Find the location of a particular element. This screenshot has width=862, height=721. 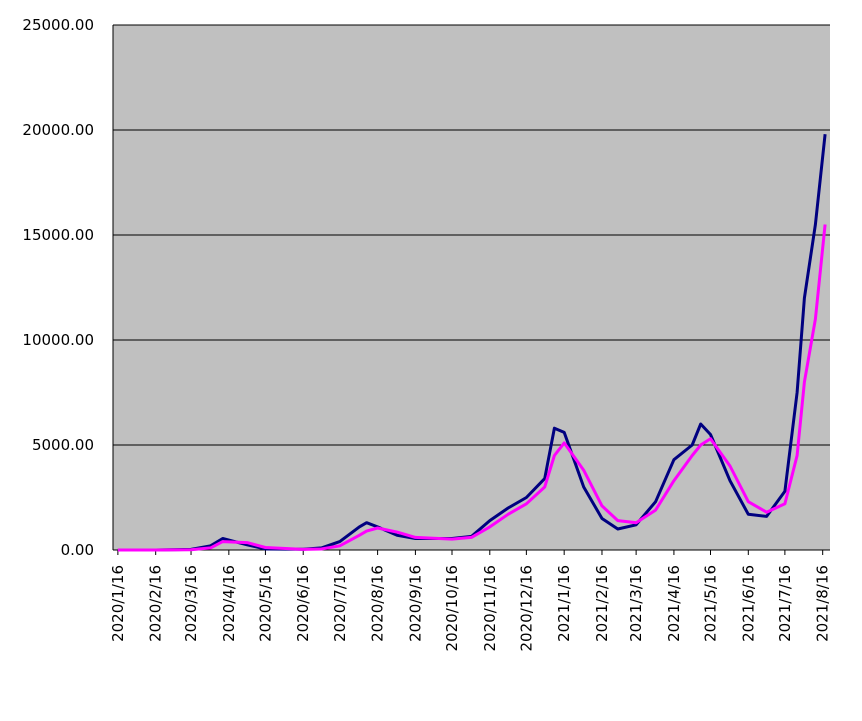

x-tick-label: 2021/1/16 is located at coordinates (564, 603).